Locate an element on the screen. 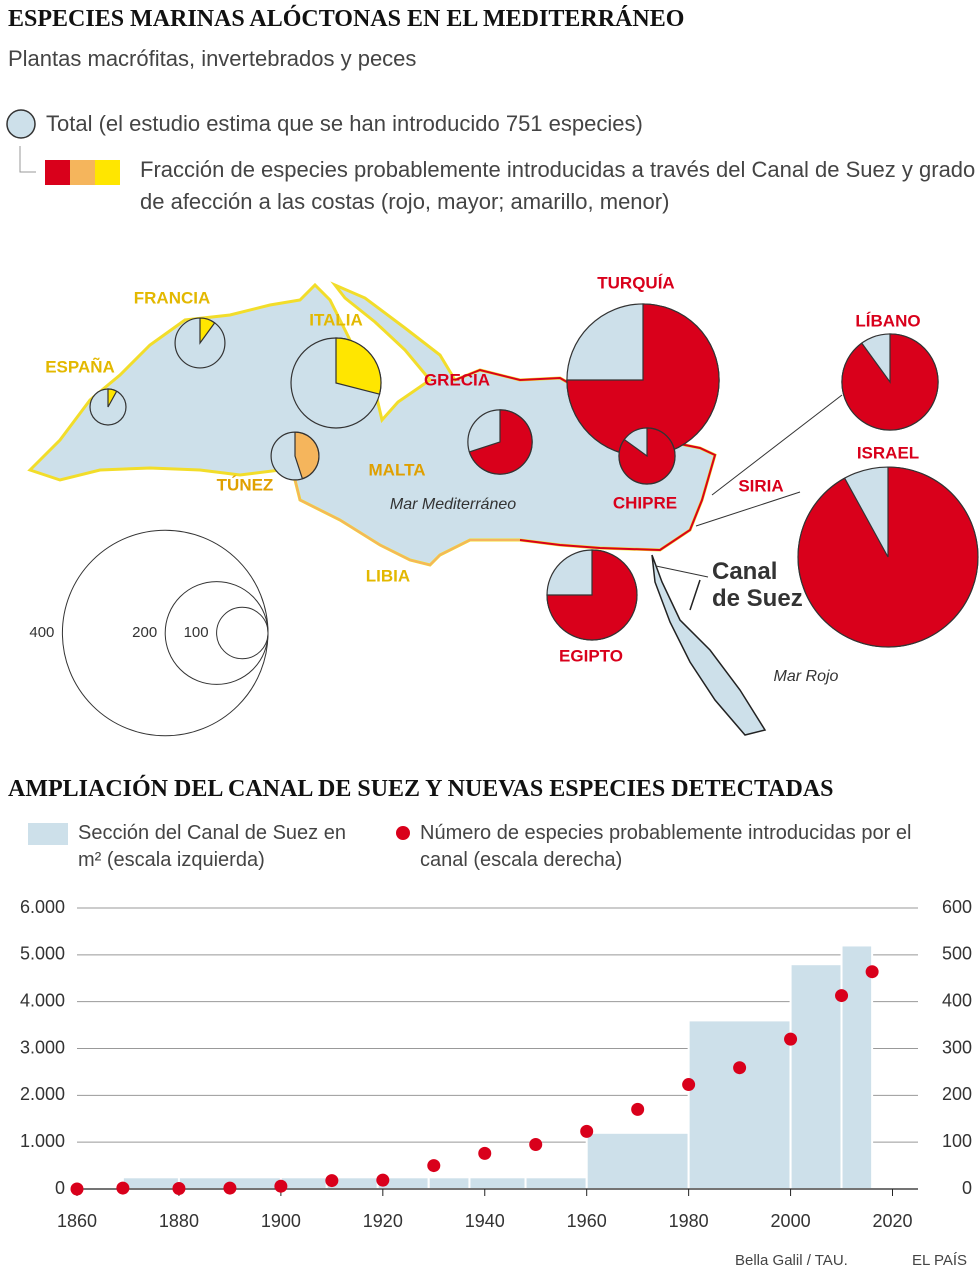  y2-tick-label: 0 is located at coordinates (967, 1188).